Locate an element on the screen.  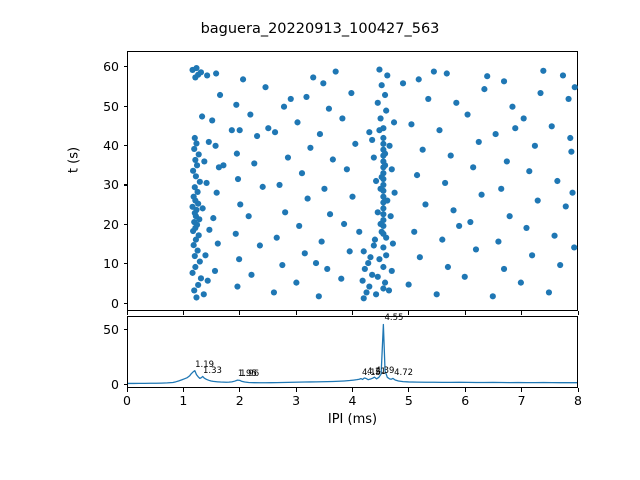
peak-annotation-label: 4.15 is located at coordinates (371, 373).